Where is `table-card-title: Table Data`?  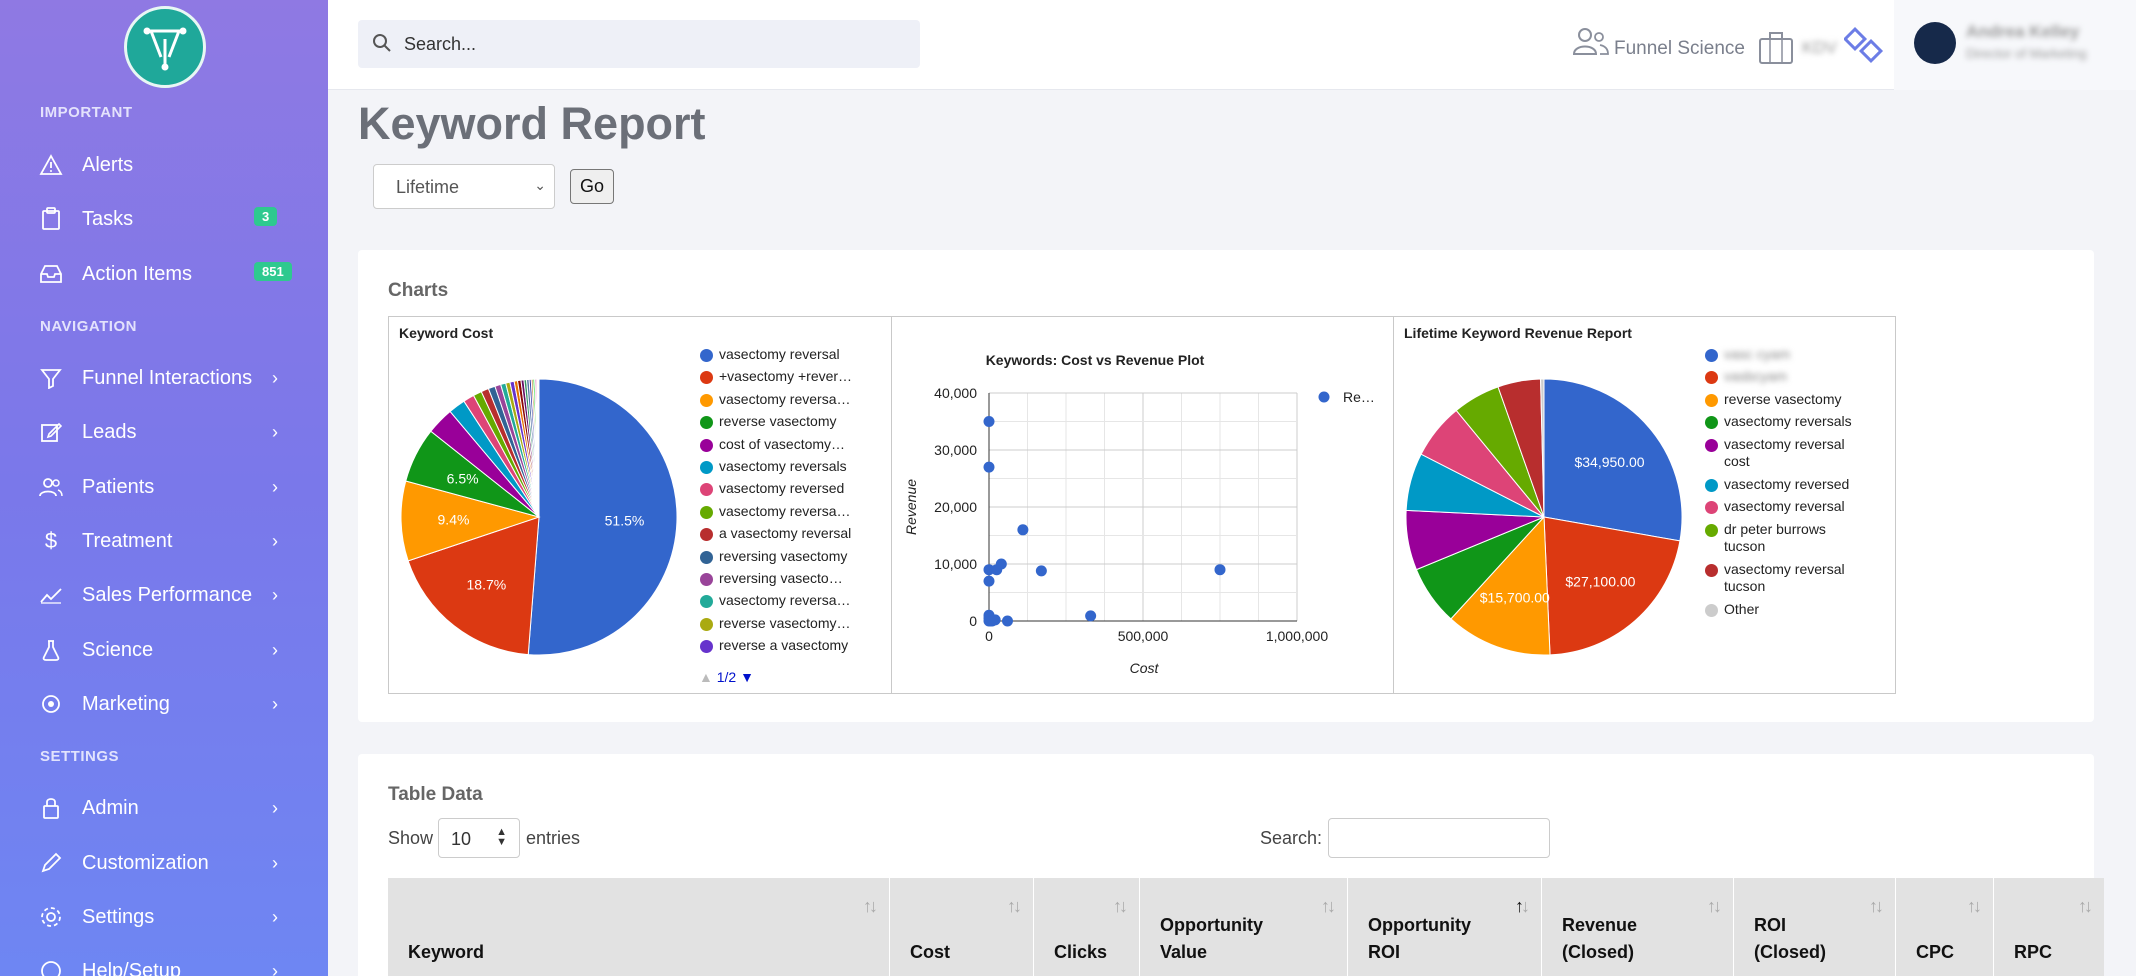
table-card-title: Table Data is located at coordinates (435, 794).